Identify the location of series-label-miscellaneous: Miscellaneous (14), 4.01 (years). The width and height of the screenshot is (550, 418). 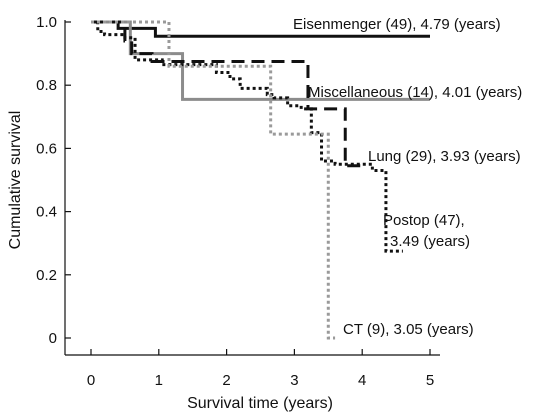
(415, 92).